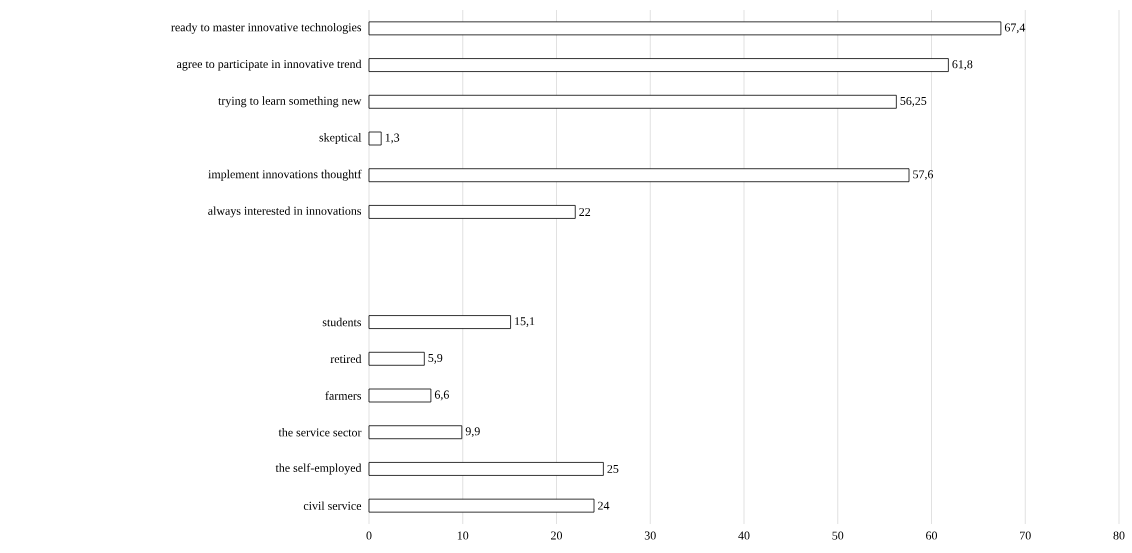  Describe the element at coordinates (472, 432) in the screenshot. I see `data-label: 9,9` at that location.